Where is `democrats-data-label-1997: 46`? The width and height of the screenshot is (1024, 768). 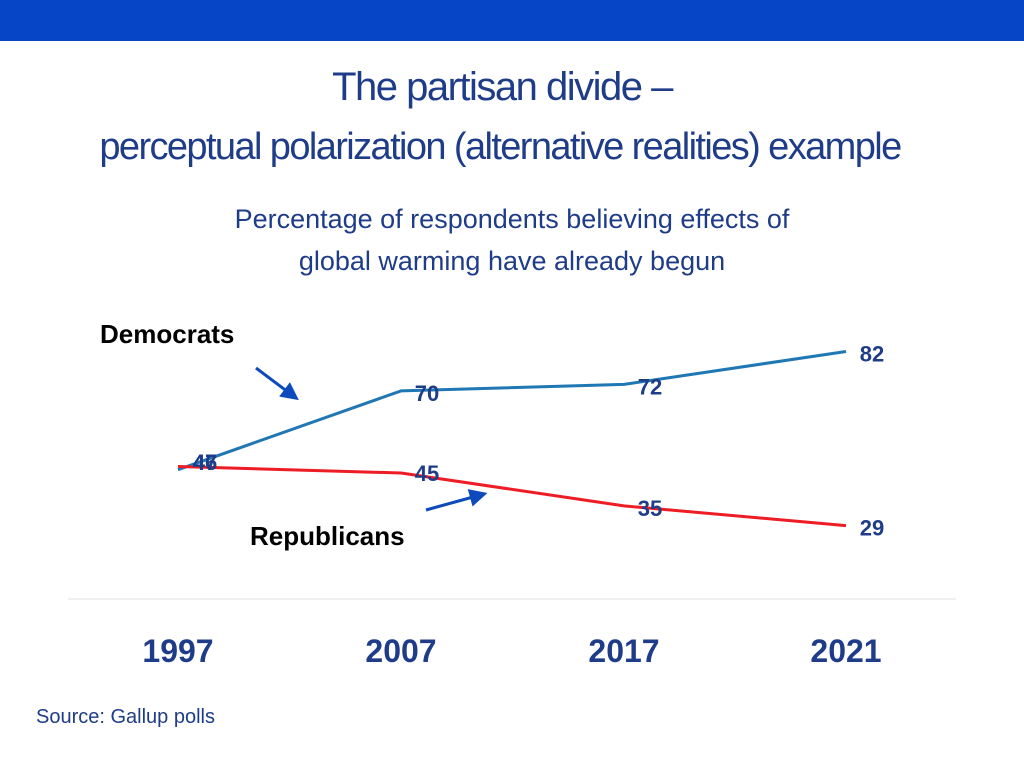 democrats-data-label-1997: 46 is located at coordinates (205, 462).